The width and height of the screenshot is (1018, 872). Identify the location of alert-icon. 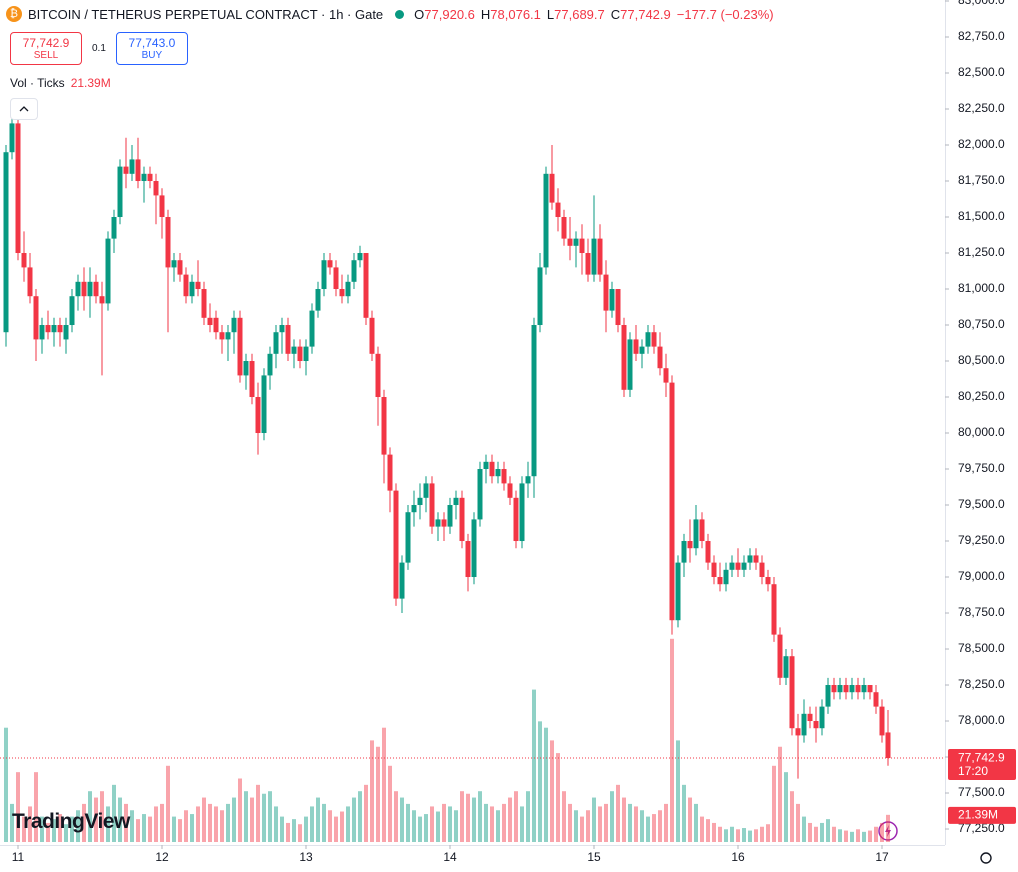
(888, 831).